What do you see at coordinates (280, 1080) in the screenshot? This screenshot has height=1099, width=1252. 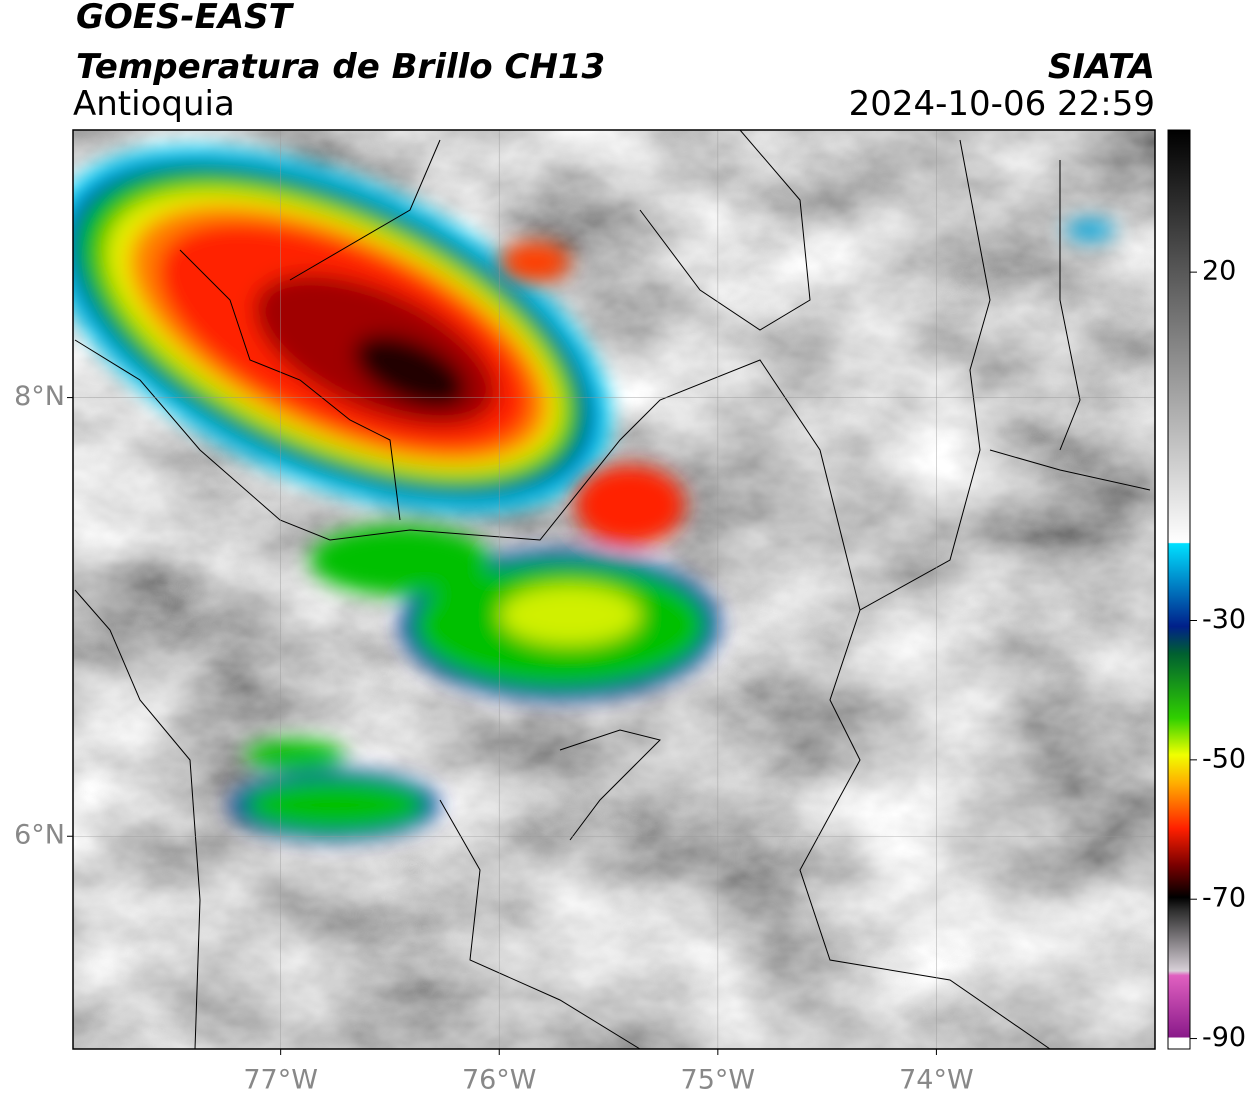 I see `lon-tick-label: 77°W` at bounding box center [280, 1080].